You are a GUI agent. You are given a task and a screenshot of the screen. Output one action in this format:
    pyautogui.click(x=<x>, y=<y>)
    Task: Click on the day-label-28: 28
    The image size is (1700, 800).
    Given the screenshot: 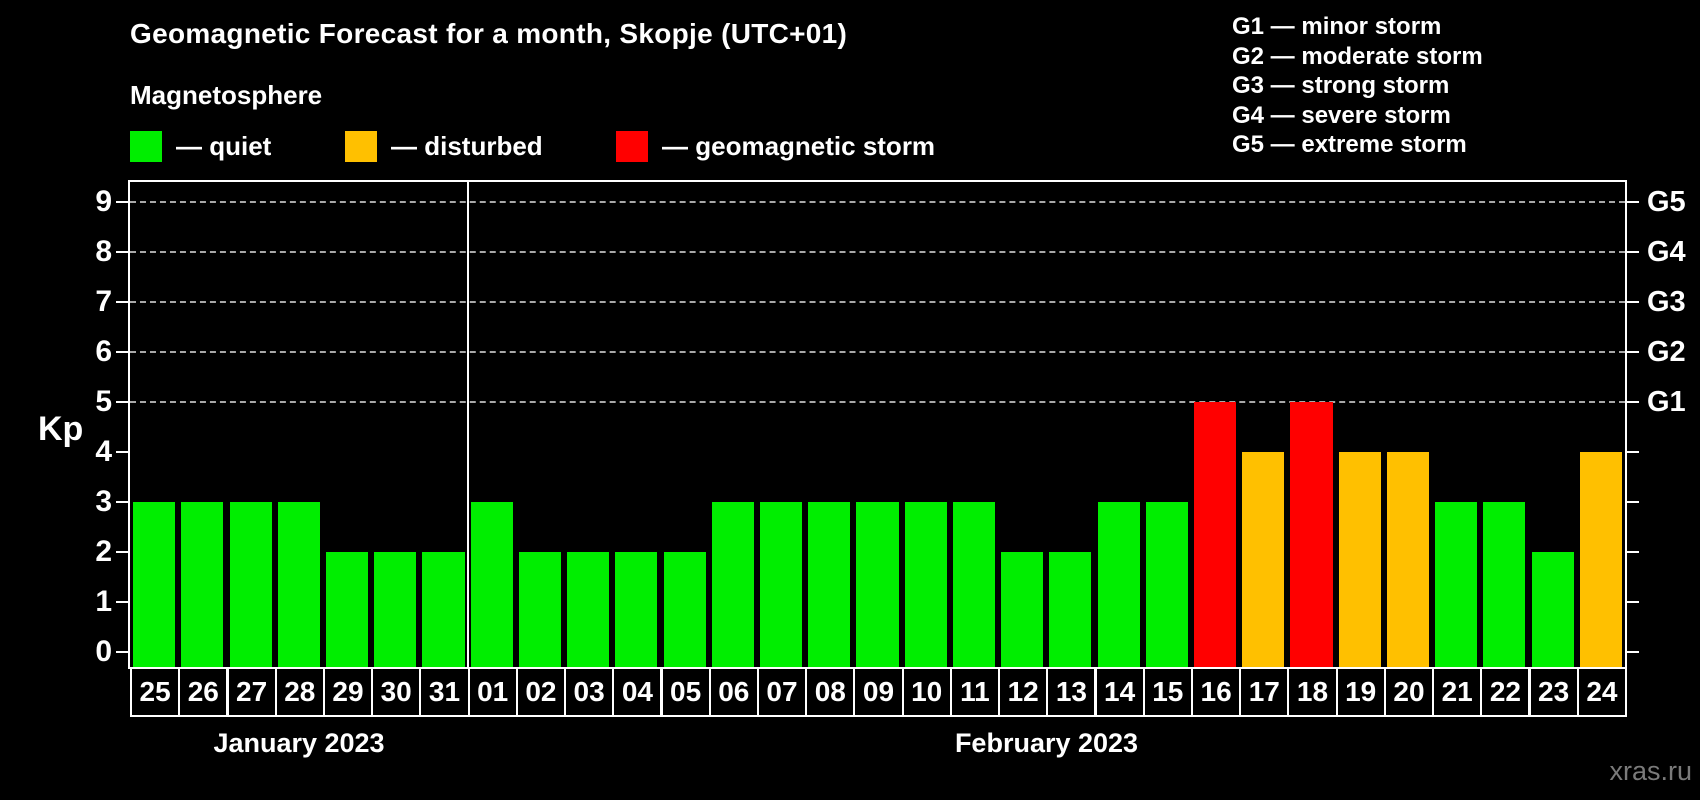 What is the action you would take?
    pyautogui.click(x=299, y=692)
    